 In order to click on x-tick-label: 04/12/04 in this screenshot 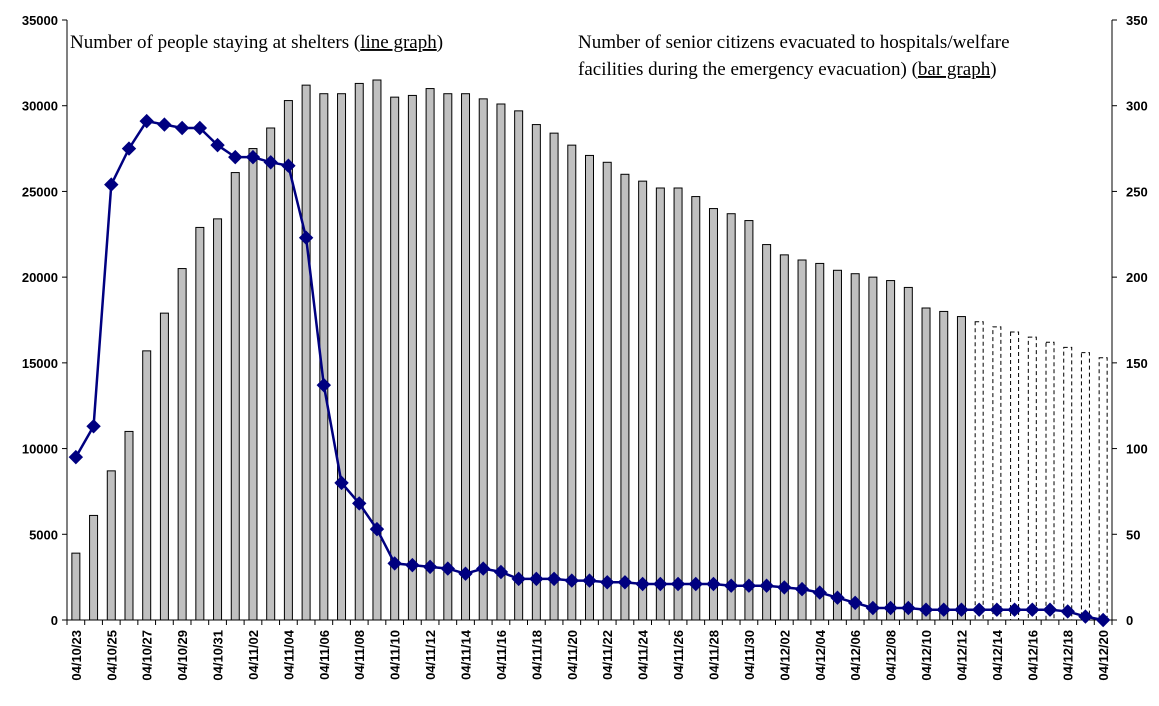, I will do `click(820, 654)`.